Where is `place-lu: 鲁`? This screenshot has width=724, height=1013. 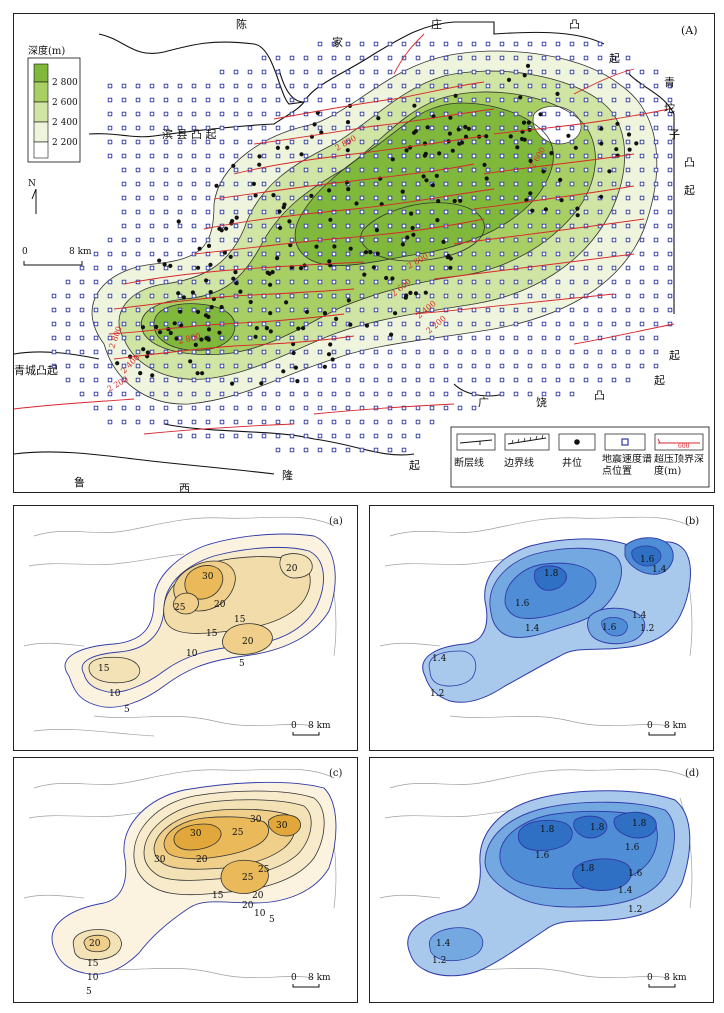 place-lu: 鲁 is located at coordinates (79, 482).